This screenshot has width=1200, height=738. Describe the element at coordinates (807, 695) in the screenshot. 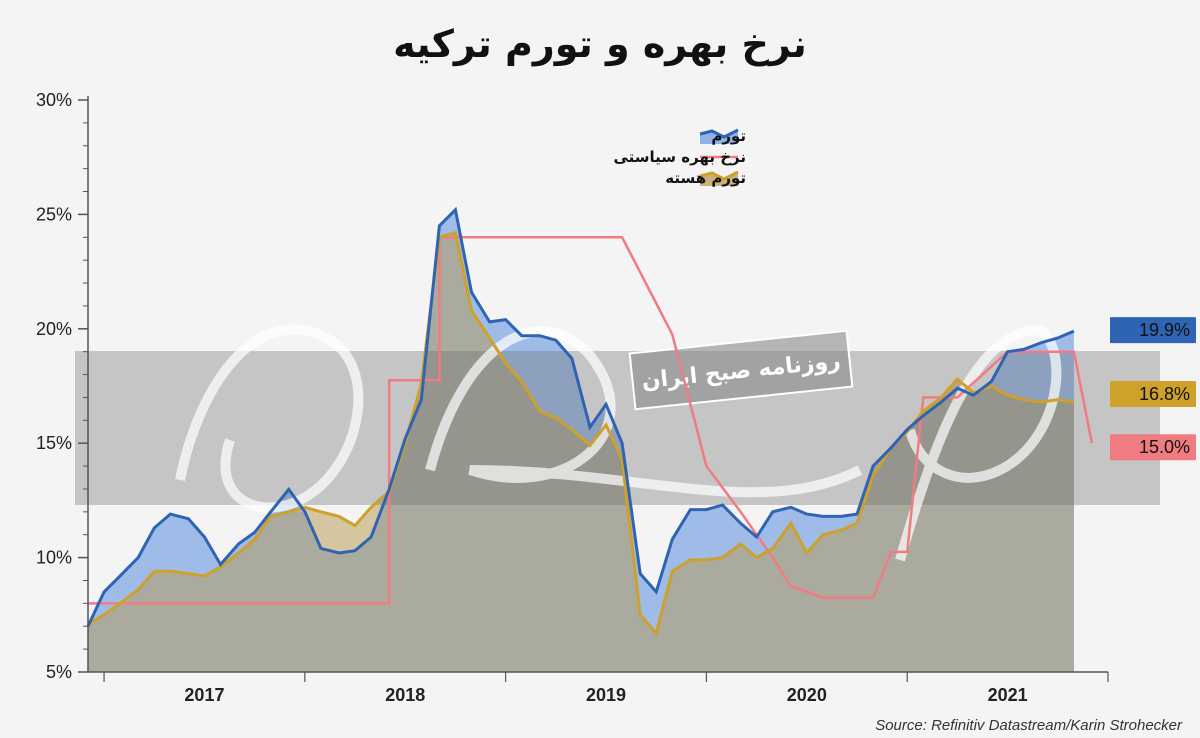

I see `x-tick-label: 2020` at that location.